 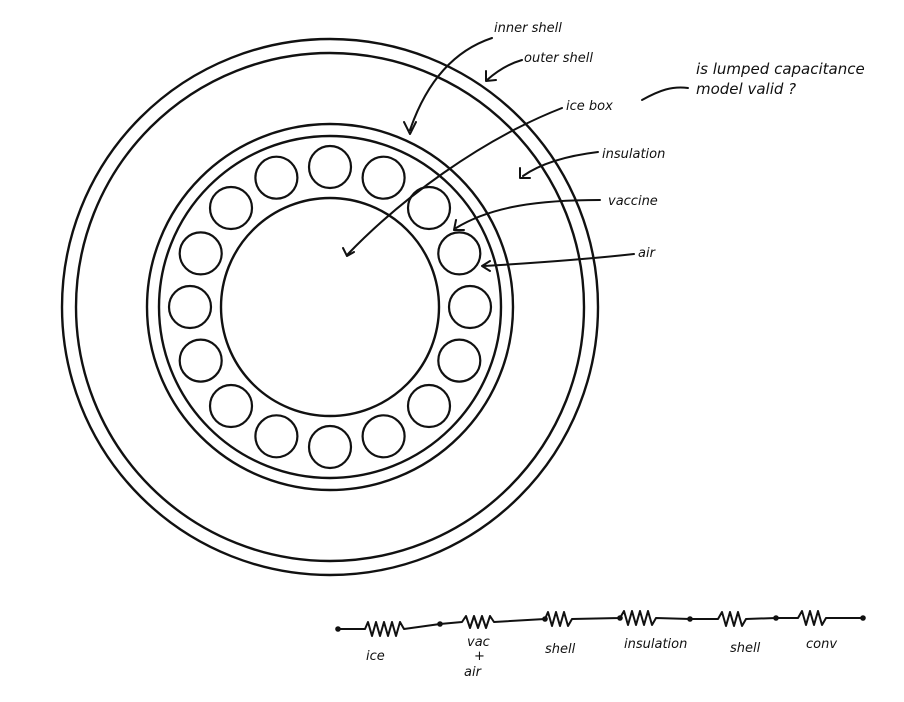 What do you see at coordinates (528, 28) in the screenshot?
I see `inner-shell-label: inner shell` at bounding box center [528, 28].